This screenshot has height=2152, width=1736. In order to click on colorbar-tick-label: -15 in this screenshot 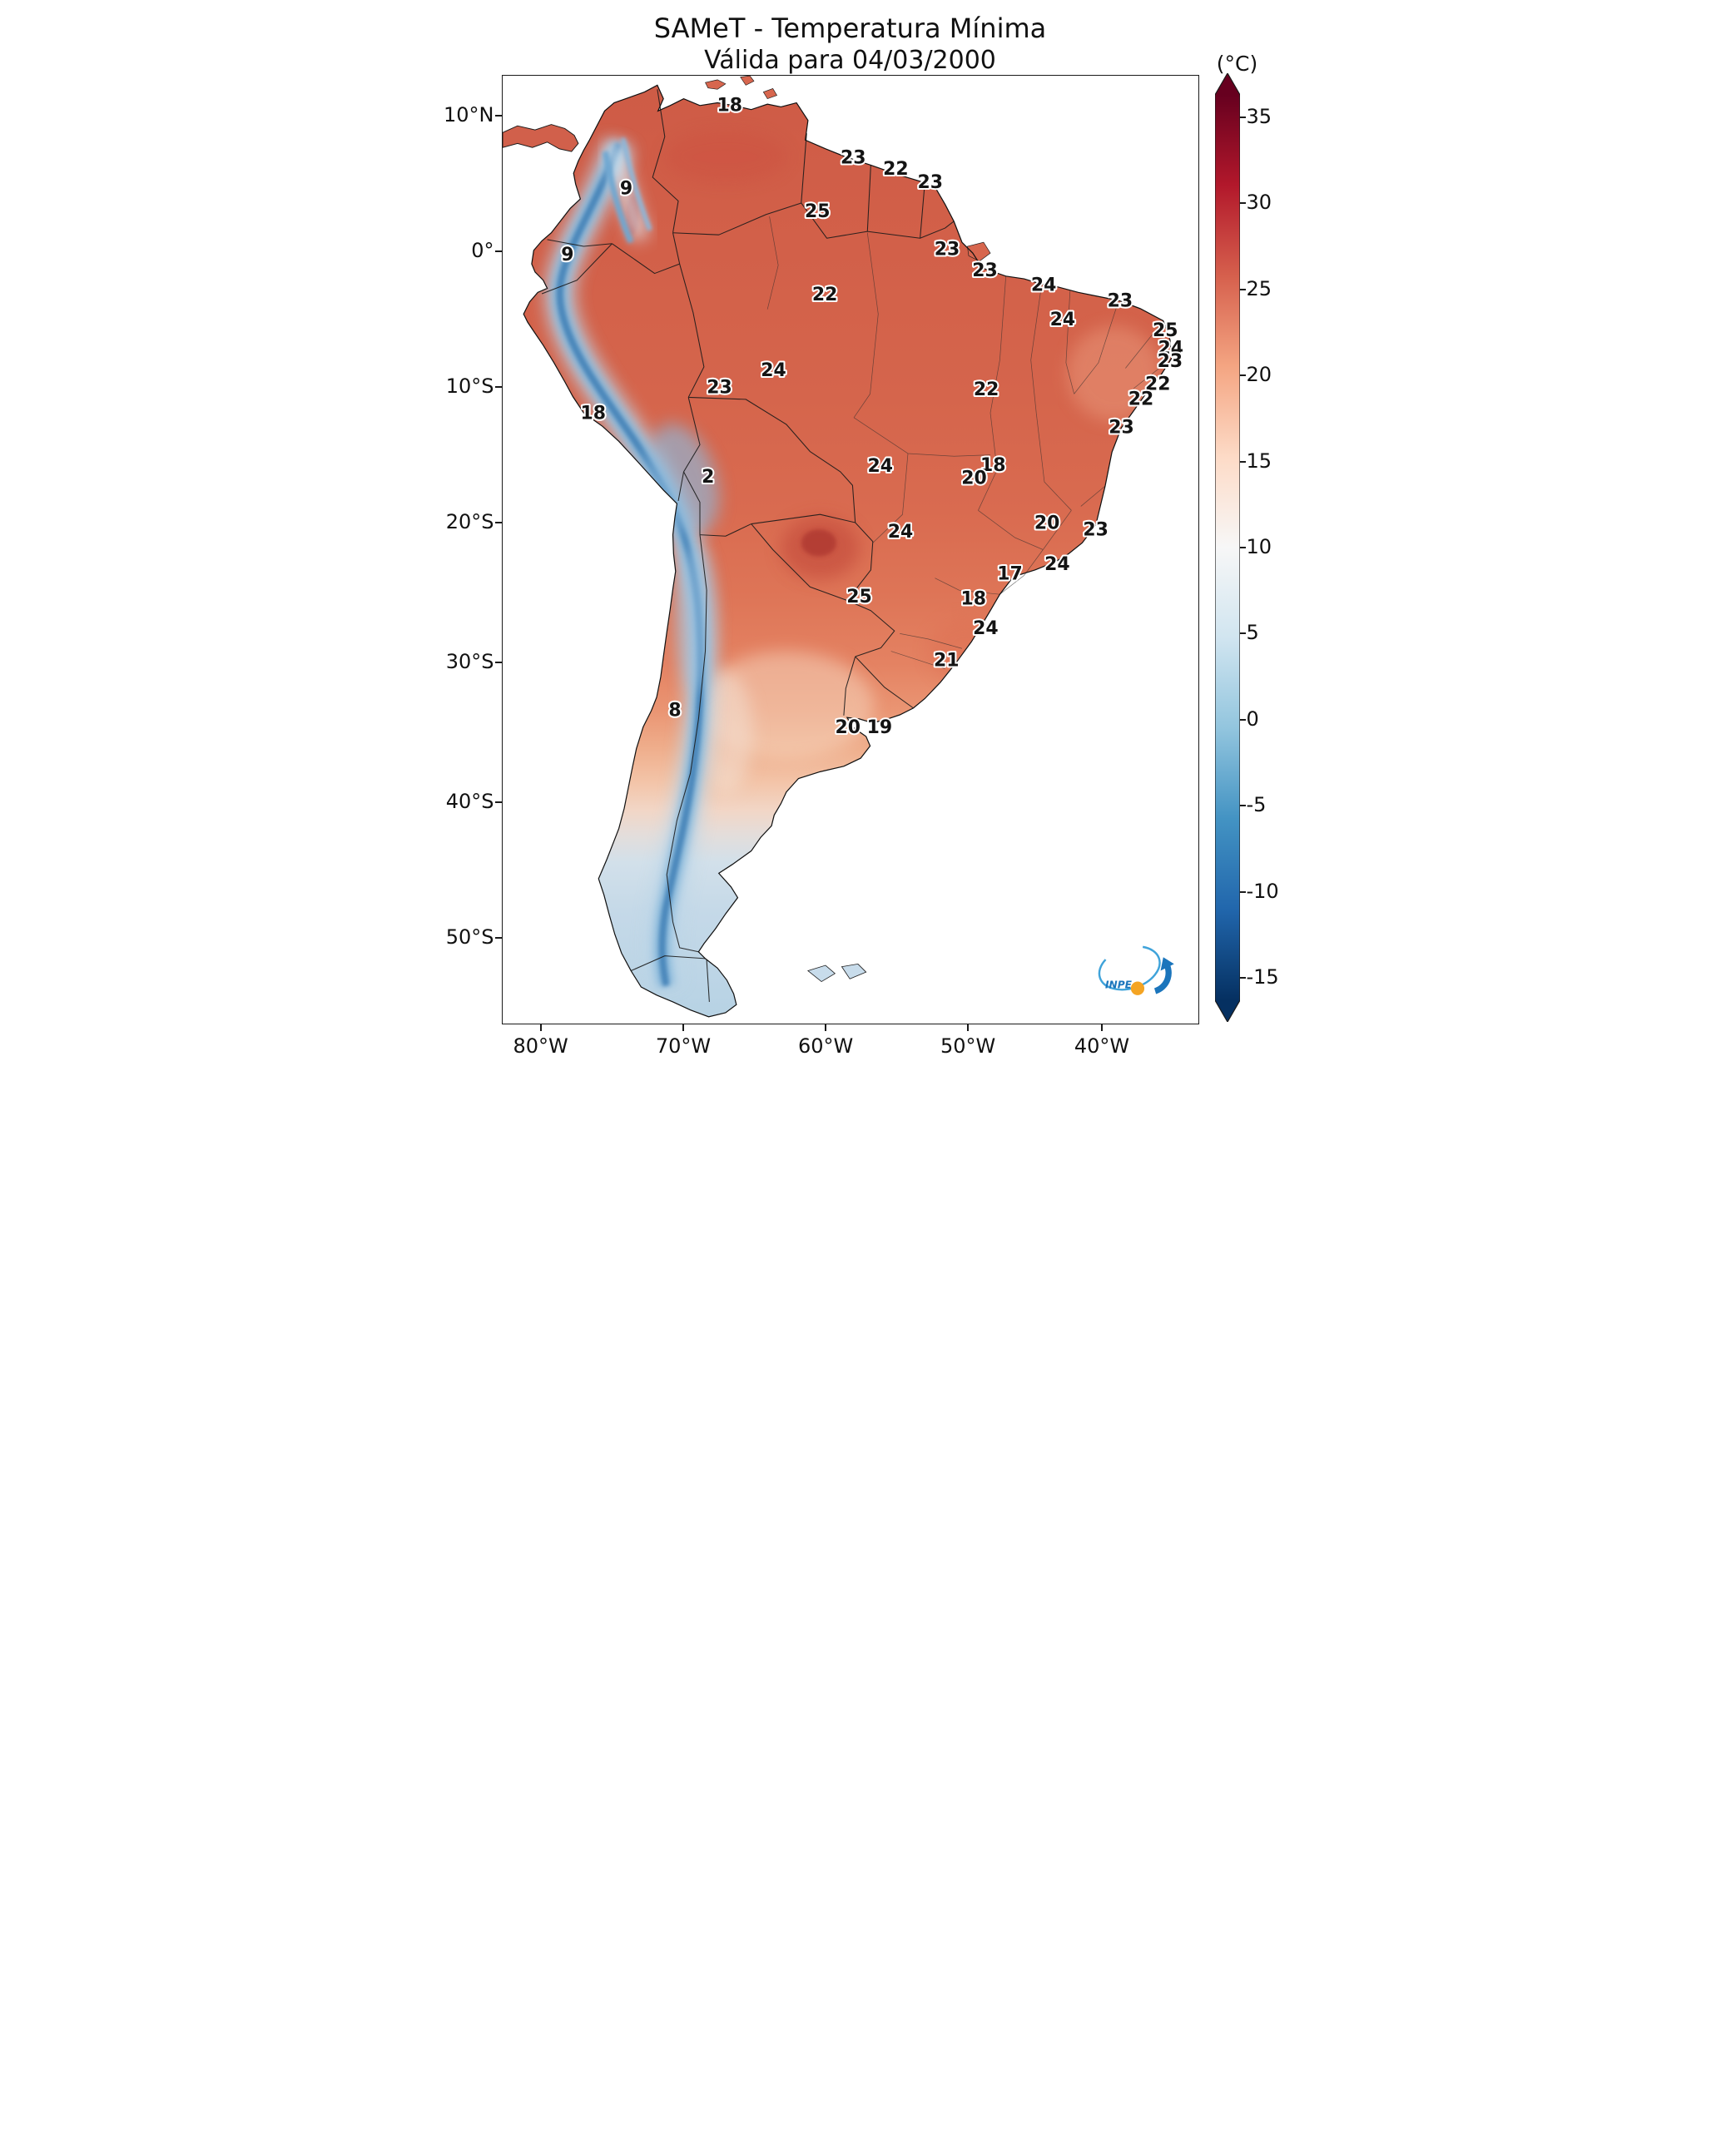, I will do `click(1262, 977)`.